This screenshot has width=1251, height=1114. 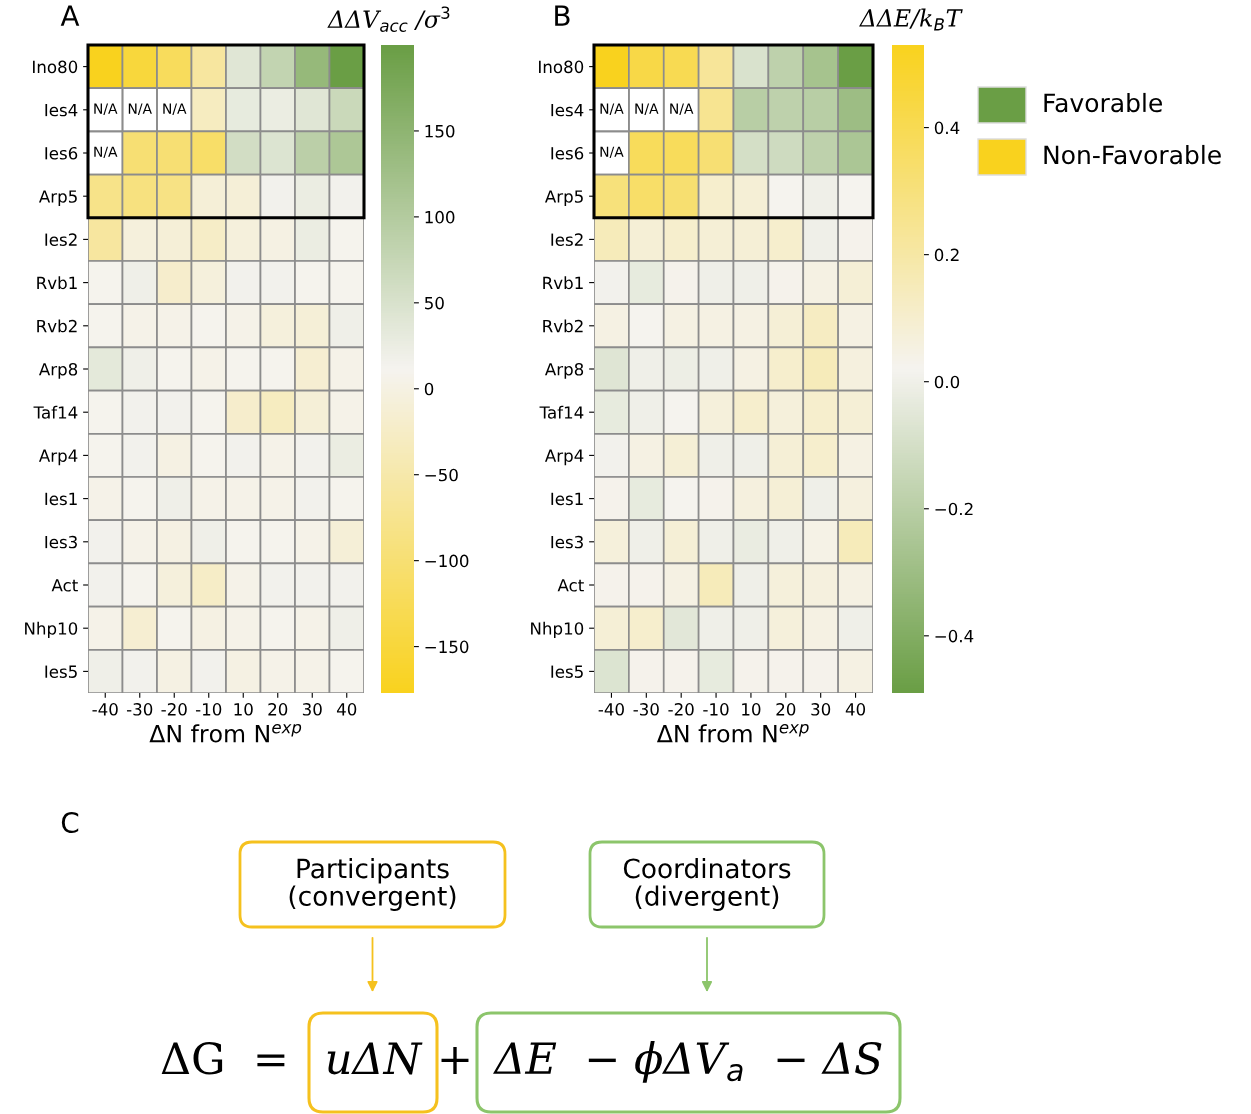 What do you see at coordinates (946, 255) in the screenshot?
I see `color-bar-label: 0.2` at bounding box center [946, 255].